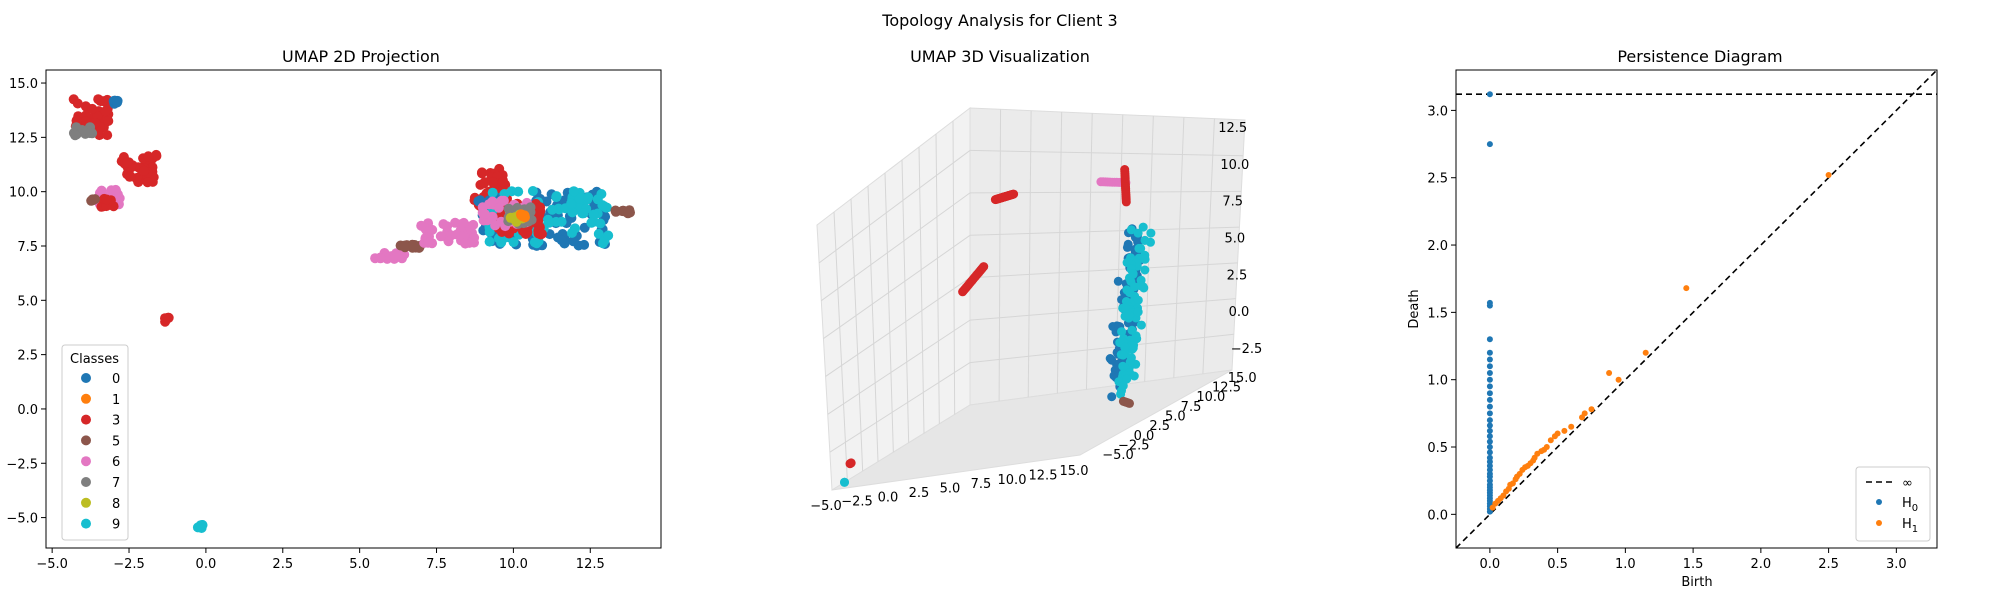 This screenshot has width=2000, height=600. I want to click on x-tick-label: −2.5, so click(129, 564).